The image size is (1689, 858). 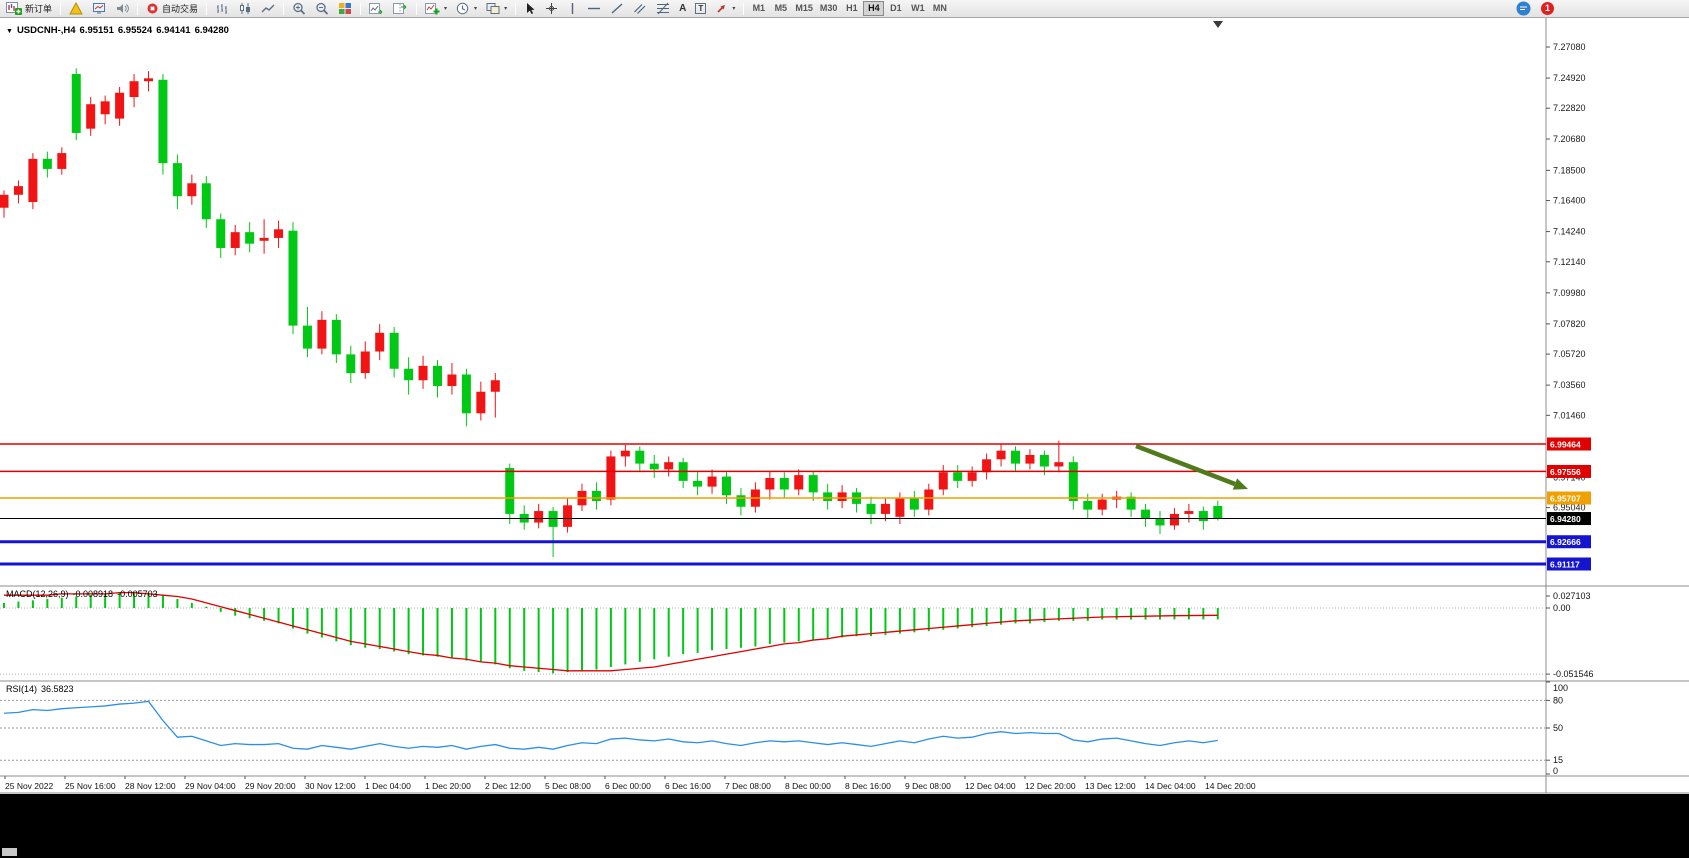 What do you see at coordinates (611, 633) in the screenshot?
I see `macd-histogram` at bounding box center [611, 633].